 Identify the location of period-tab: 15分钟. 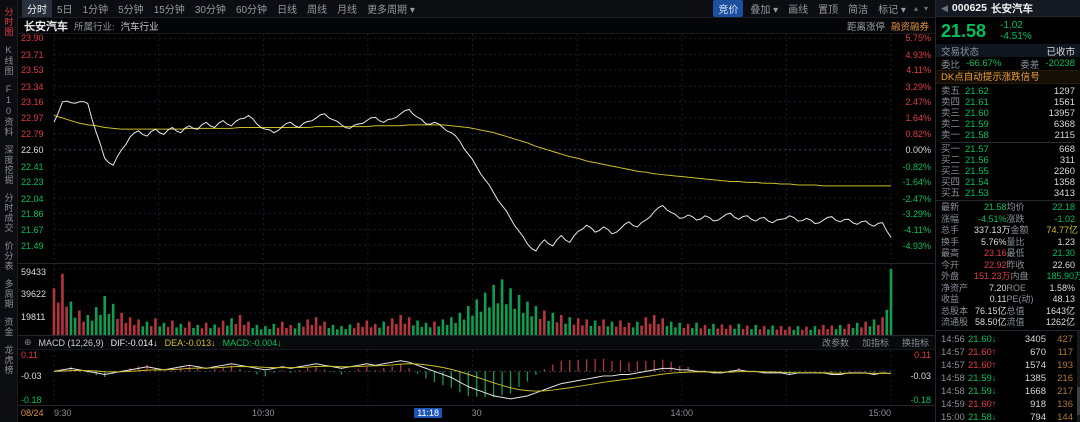
(169, 10).